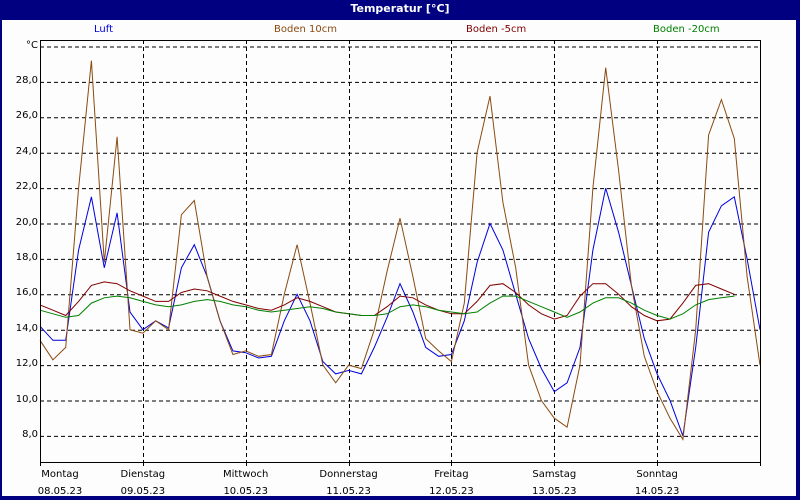 This screenshot has height=500, width=800. I want to click on x-day-label: Donnerstag 11.05.23, so click(349, 483).